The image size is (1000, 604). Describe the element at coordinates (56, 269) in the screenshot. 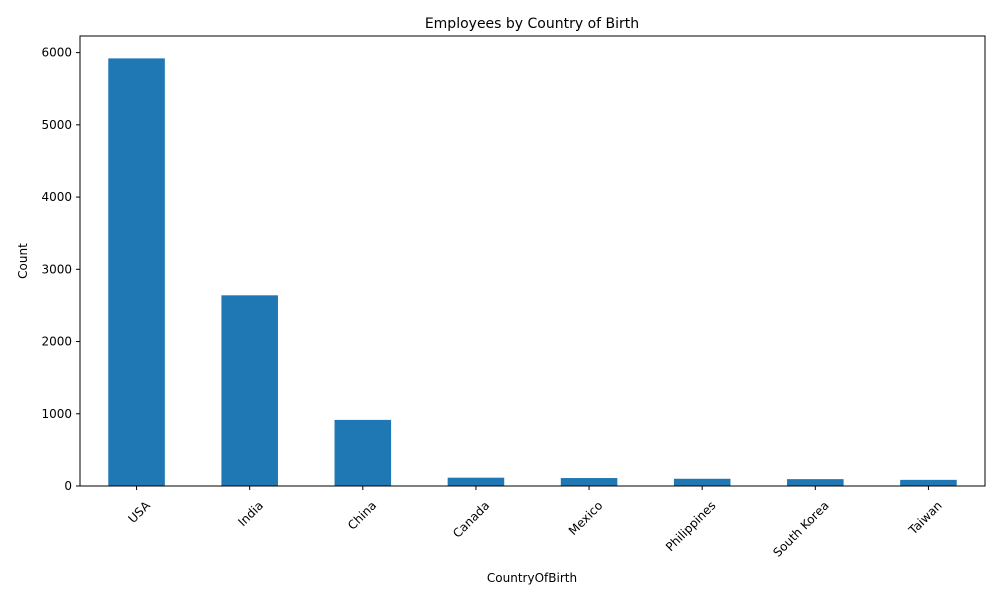

I see `y-tick-label: 3000` at that location.